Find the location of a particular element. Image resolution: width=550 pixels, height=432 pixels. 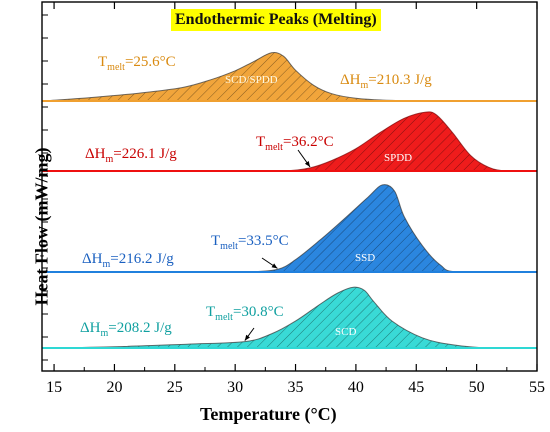

peak-label-scd: SCD is located at coordinates (346, 332).